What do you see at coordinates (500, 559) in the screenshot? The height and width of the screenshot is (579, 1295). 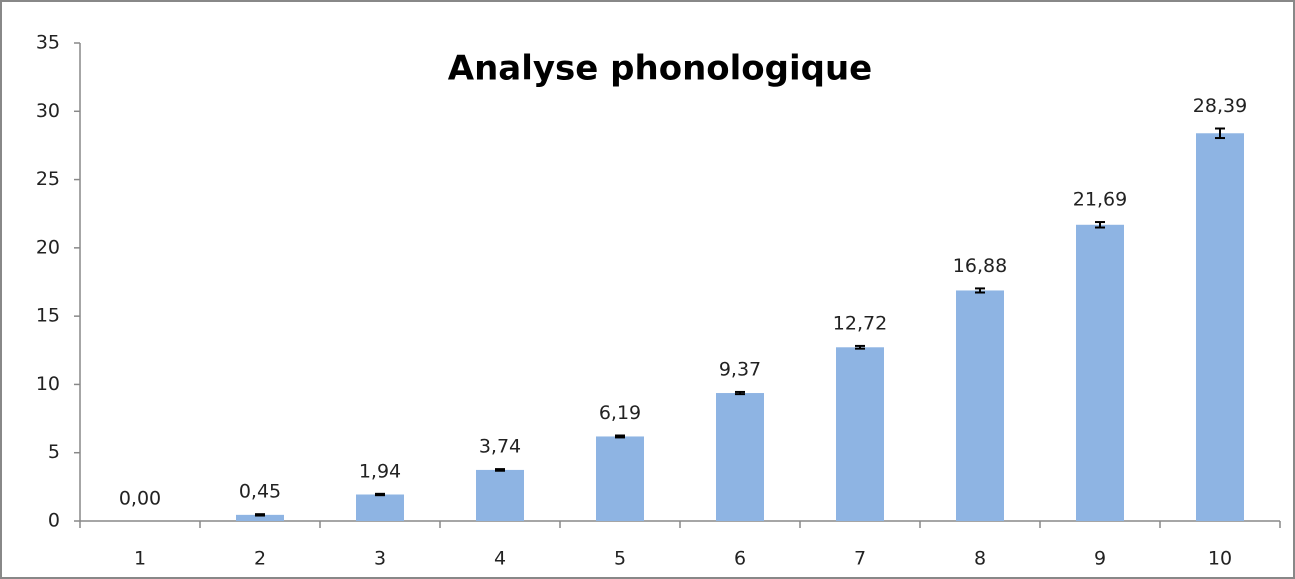 I see `x-tick-label: 4` at bounding box center [500, 559].